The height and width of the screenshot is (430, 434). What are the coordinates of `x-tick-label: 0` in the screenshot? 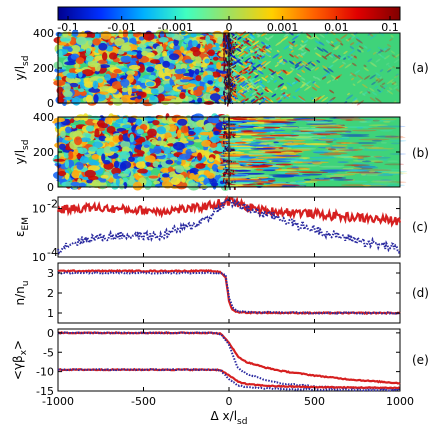 It's located at (229, 401).